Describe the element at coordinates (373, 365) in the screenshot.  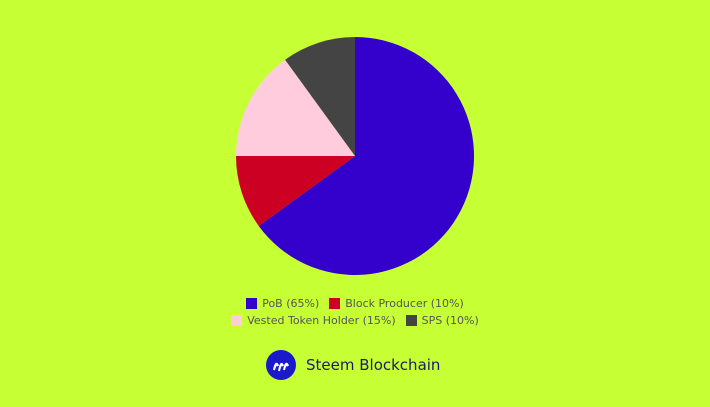
I see `footer-text: Steem Blockchain` at that location.